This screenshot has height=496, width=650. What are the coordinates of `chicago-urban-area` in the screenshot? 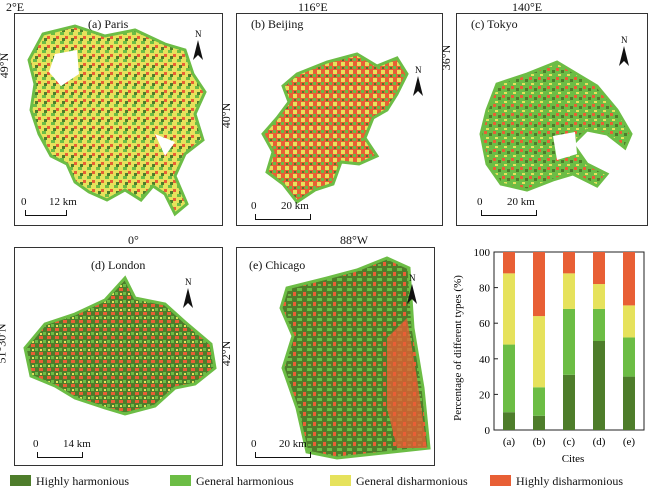 It's located at (355, 358).